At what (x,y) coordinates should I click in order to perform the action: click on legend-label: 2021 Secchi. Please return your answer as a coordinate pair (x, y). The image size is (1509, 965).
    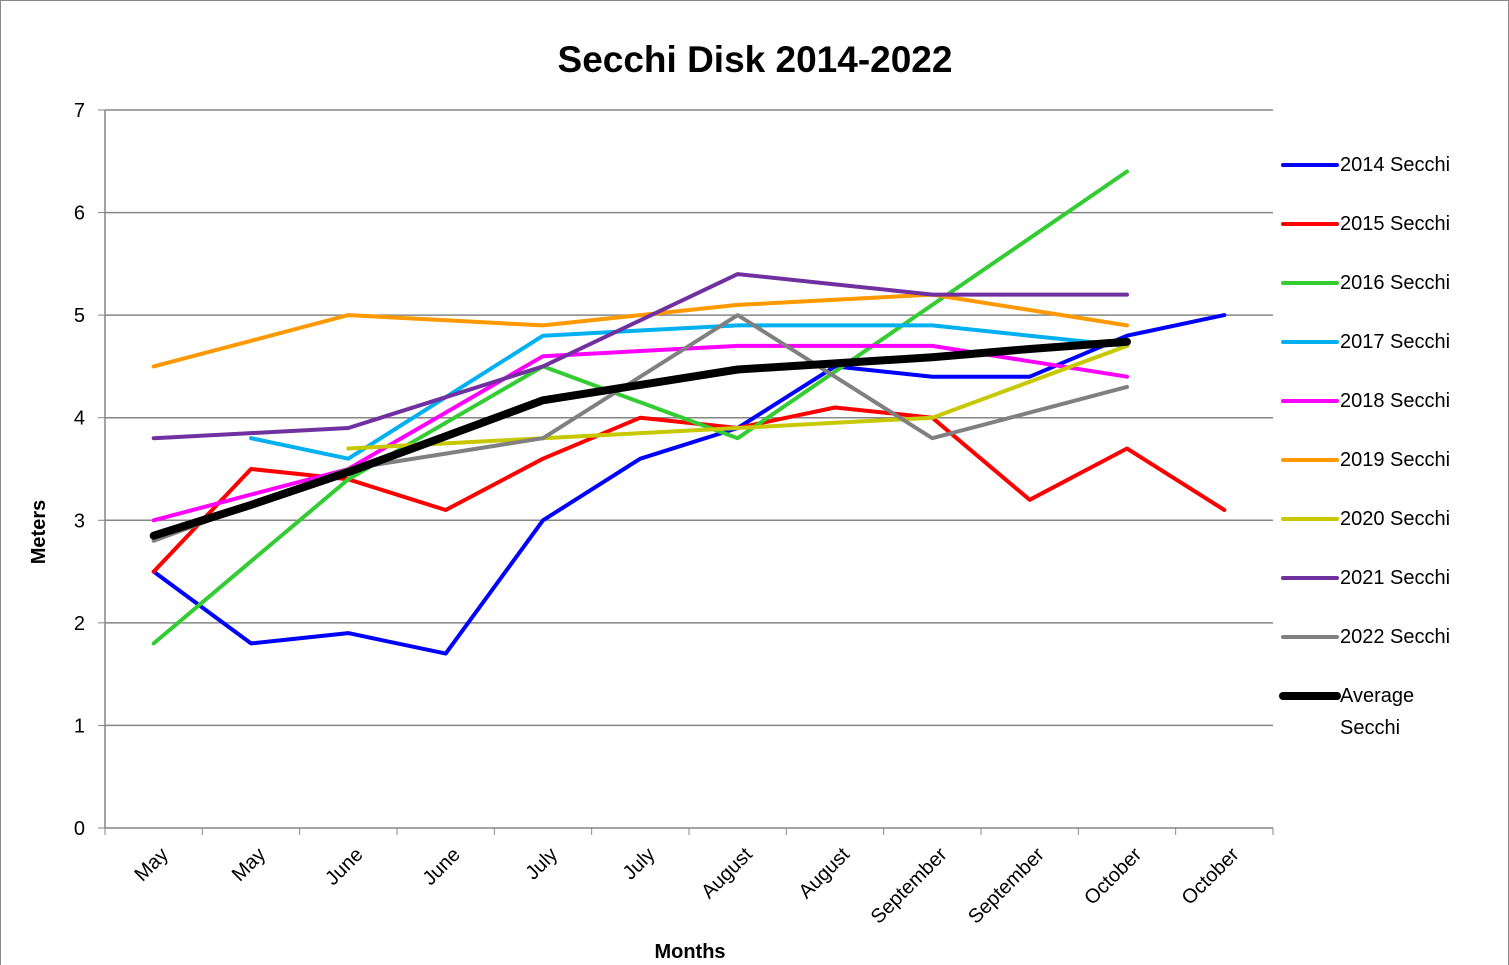
    Looking at the image, I should click on (1395, 578).